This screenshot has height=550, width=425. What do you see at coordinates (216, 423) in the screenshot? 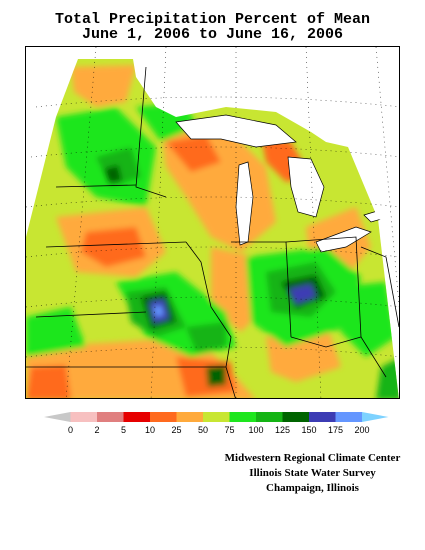
I see `color-legend: 0 2 5 10 25 50 75 100 125 150 175 200` at bounding box center [216, 423].